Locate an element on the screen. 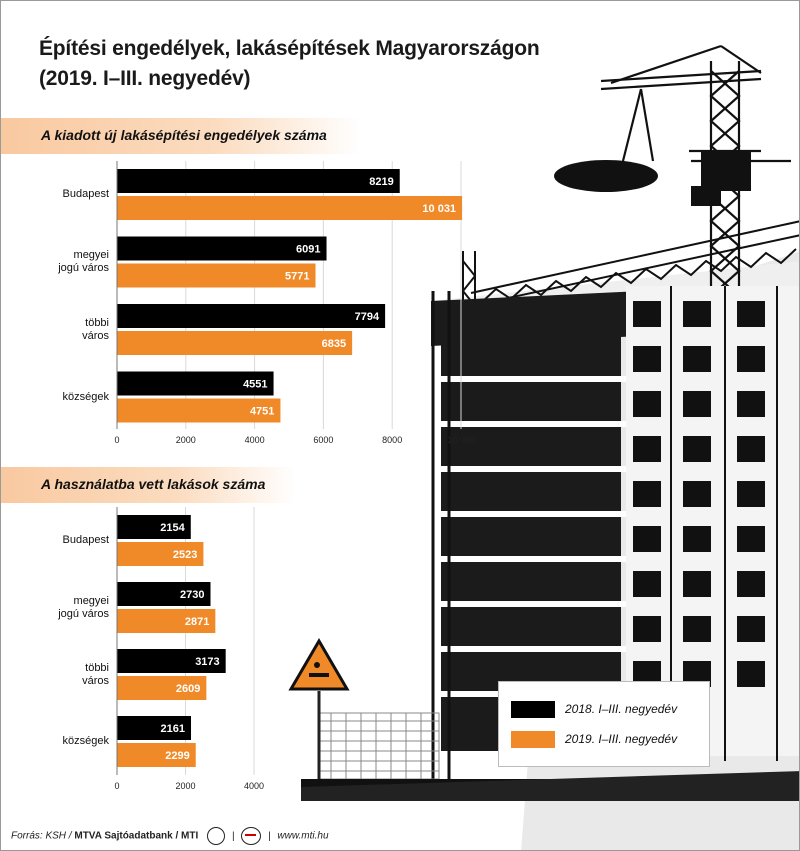  legend-swatch-2019 is located at coordinates (533, 739).